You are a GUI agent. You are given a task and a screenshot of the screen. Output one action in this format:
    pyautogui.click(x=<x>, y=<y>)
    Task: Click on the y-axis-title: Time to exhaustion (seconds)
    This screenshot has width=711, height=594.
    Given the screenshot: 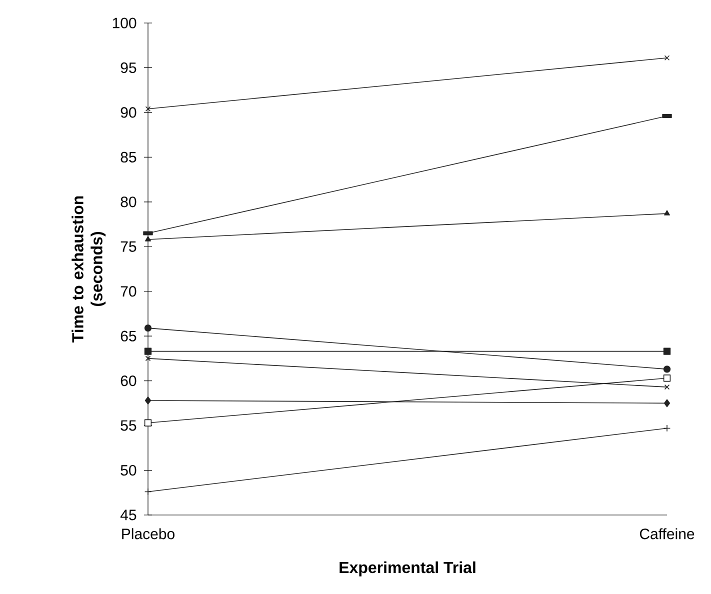 What is the action you would take?
    pyautogui.click(x=89, y=269)
    